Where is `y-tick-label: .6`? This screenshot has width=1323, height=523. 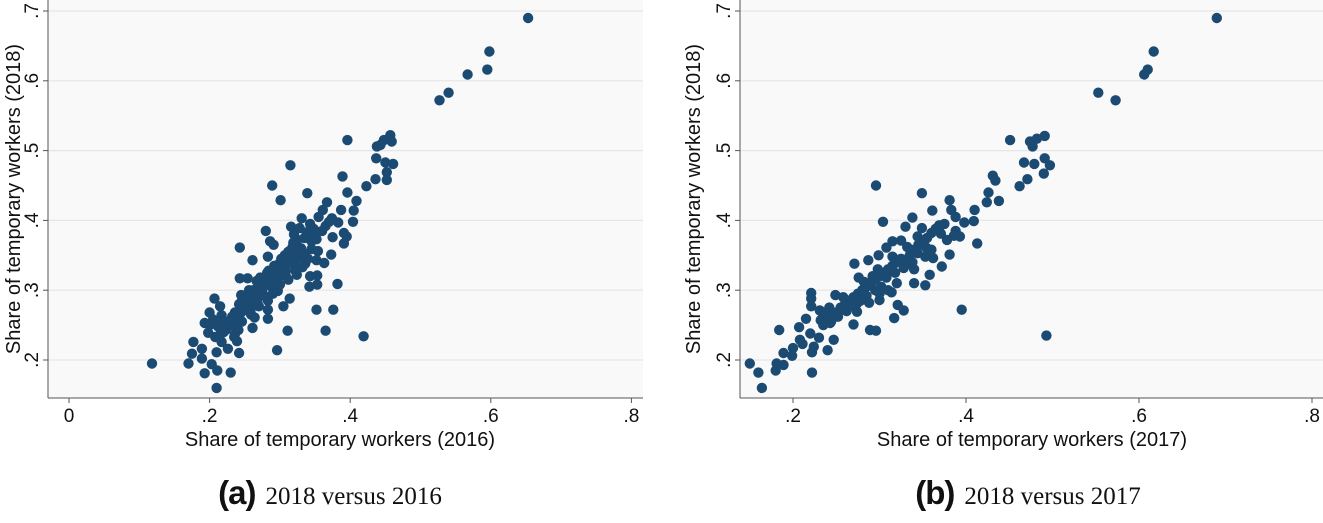 y-tick-label: .6 is located at coordinates (32, 81).